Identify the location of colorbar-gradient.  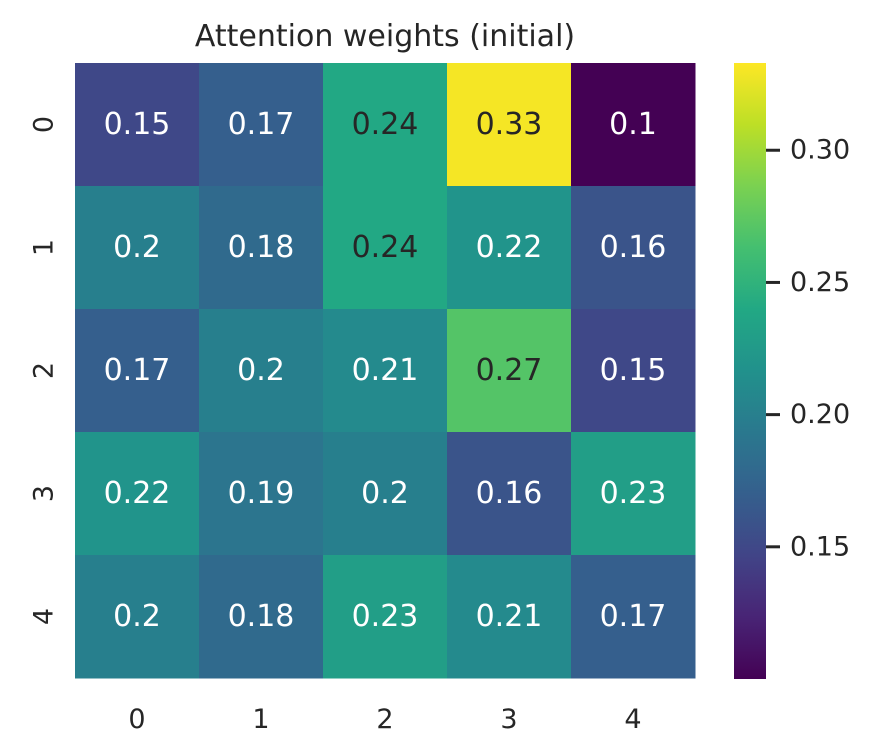
(750, 371).